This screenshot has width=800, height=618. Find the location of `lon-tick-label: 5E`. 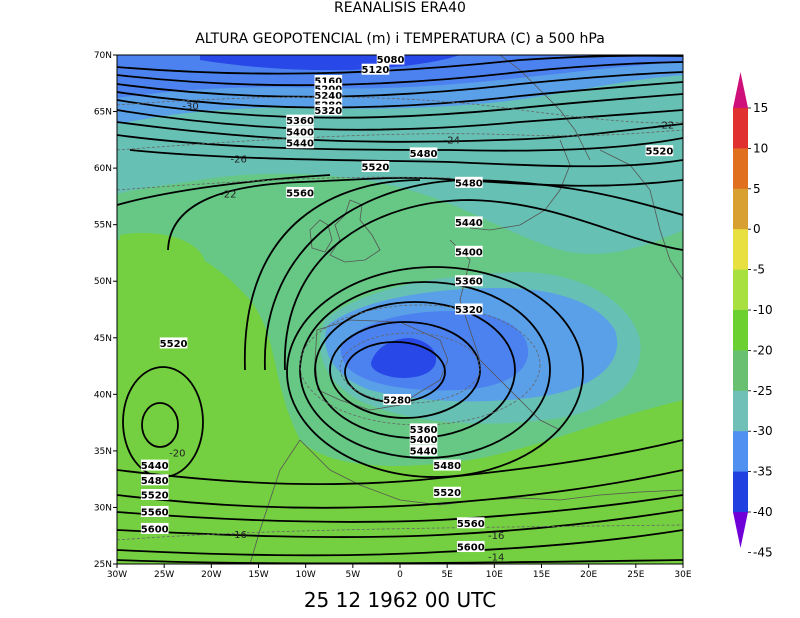

lon-tick-label: 5E is located at coordinates (447, 575).